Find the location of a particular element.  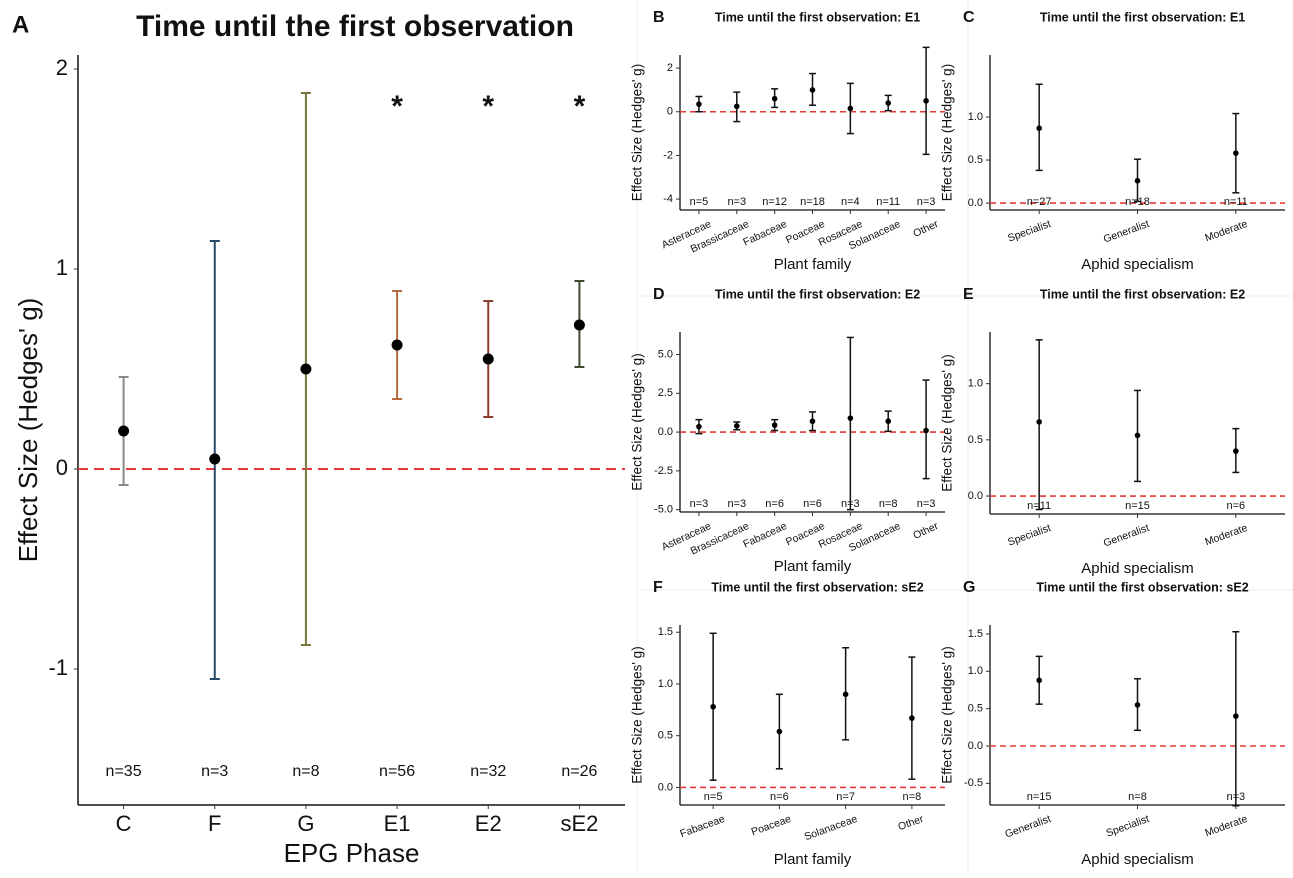

panel-label: C is located at coordinates (969, 17).